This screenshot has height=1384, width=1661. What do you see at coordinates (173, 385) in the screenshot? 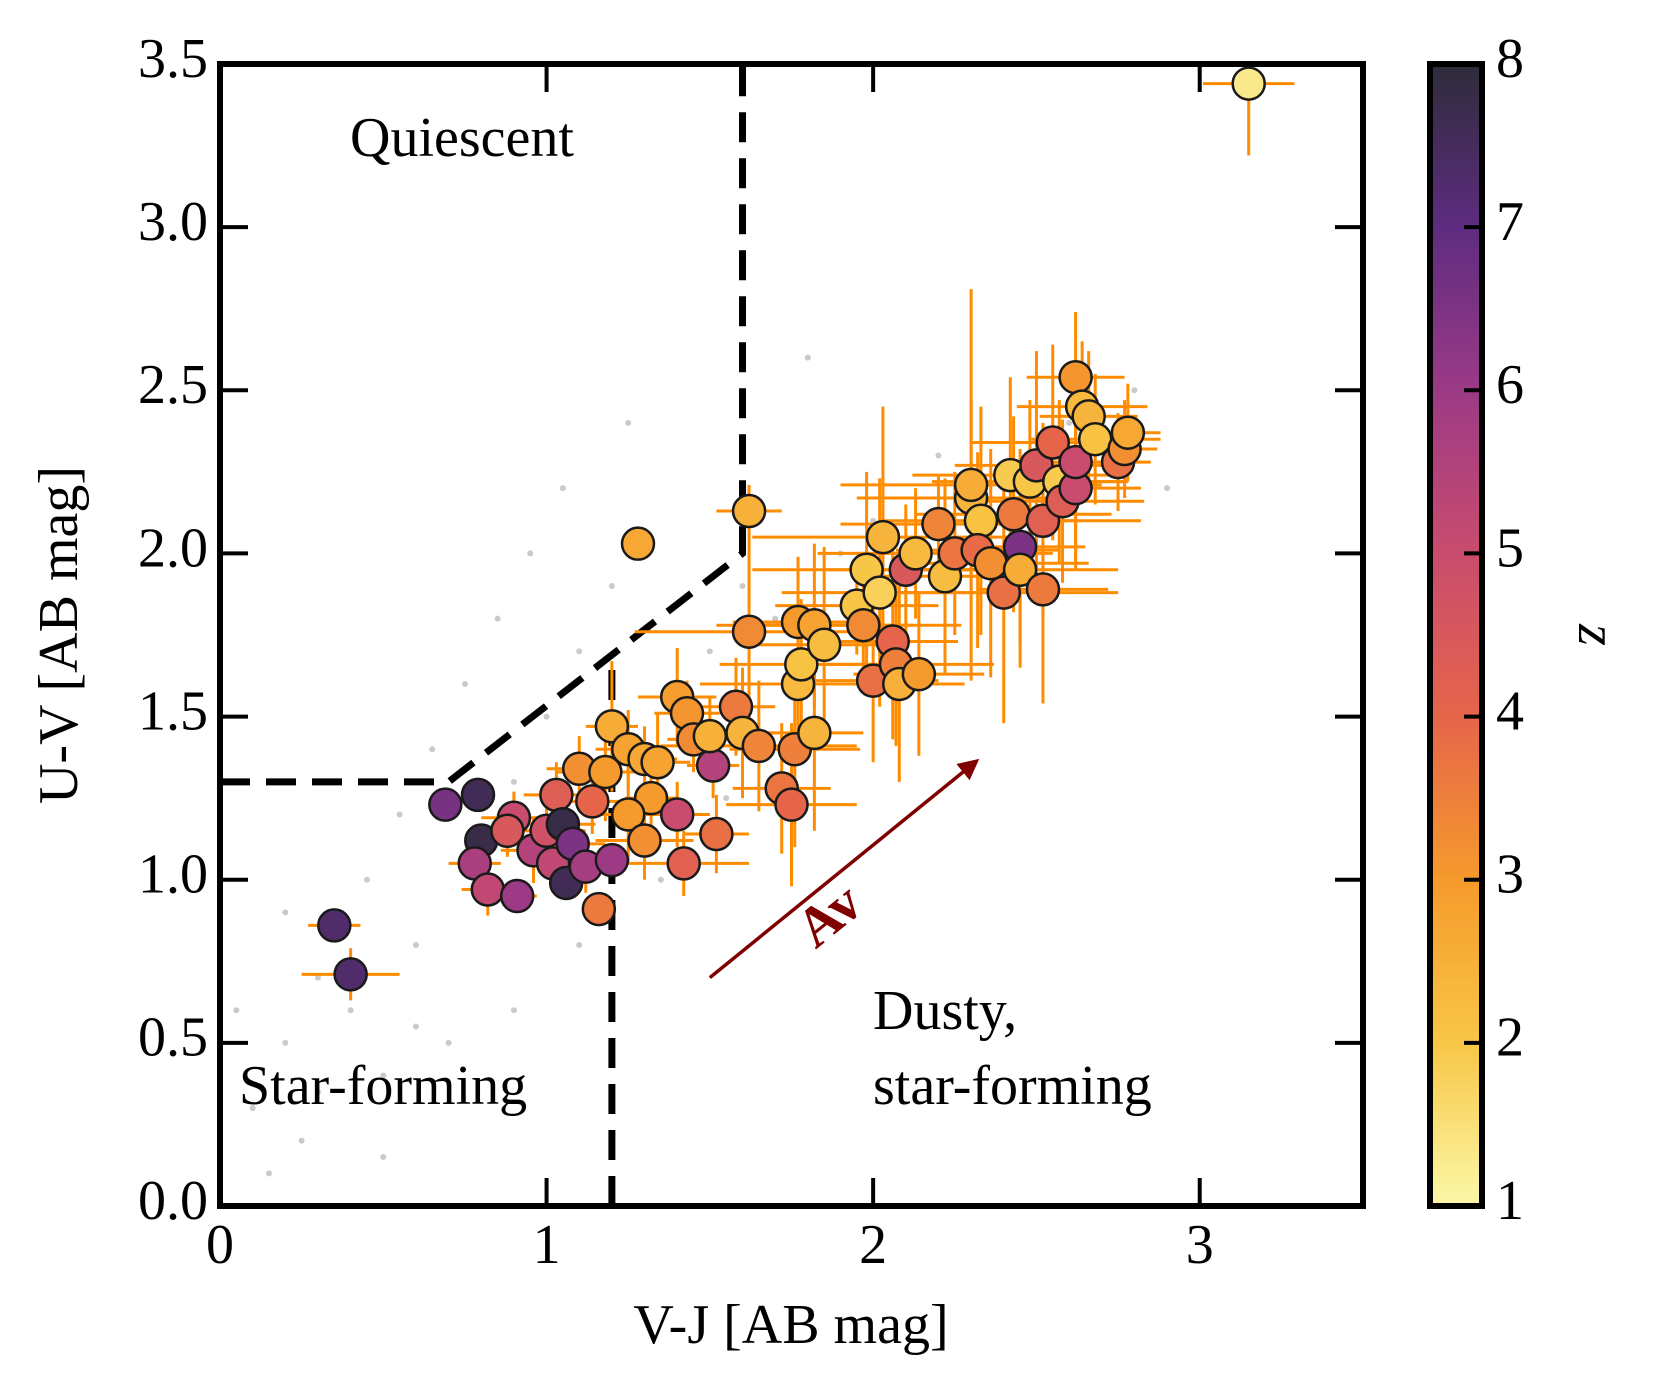
I see `y-tick-label: 2.5` at bounding box center [173, 385].